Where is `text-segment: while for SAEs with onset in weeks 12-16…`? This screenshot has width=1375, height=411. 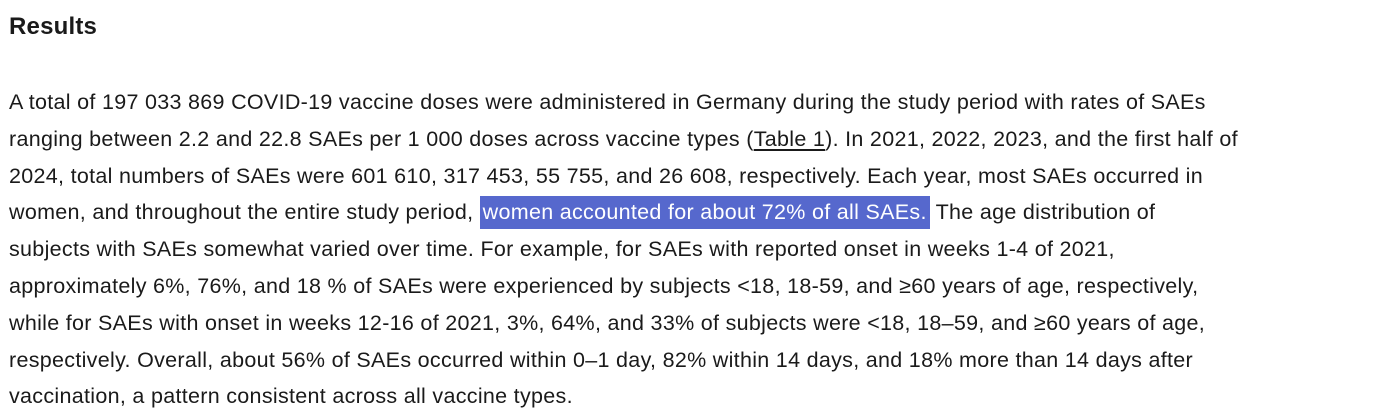
text-segment: while for SAEs with onset in weeks 12-16… is located at coordinates (607, 322).